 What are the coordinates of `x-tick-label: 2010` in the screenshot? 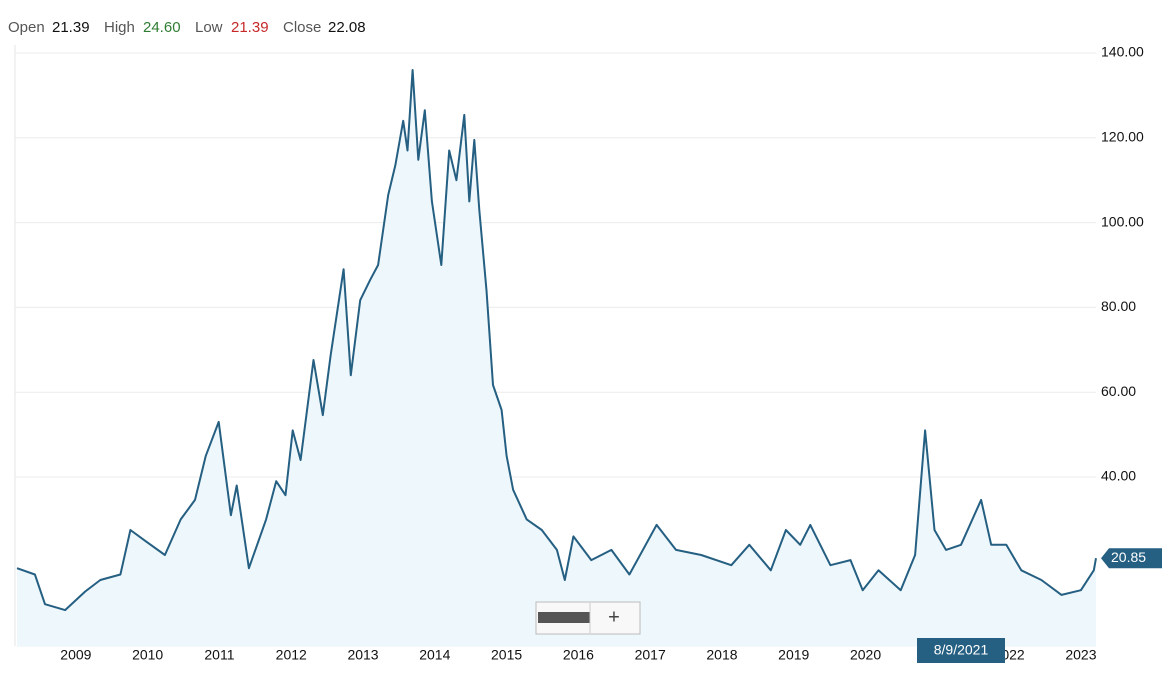 It's located at (147, 655).